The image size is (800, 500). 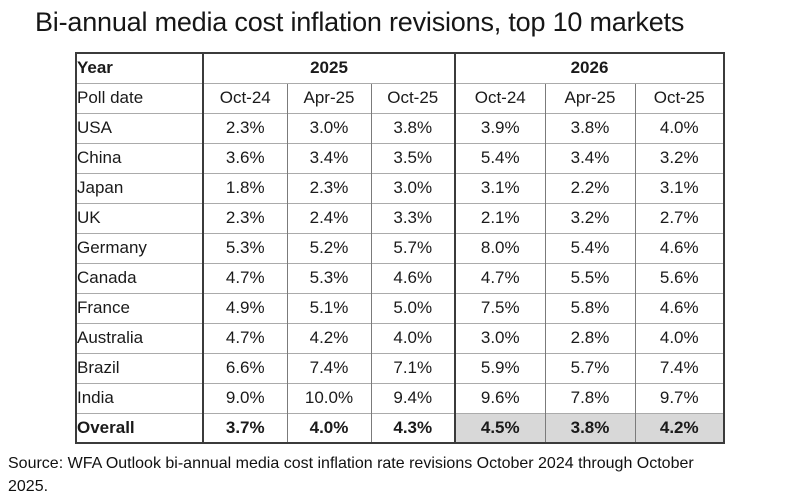 I want to click on row-label: Brazil, so click(x=139, y=367).